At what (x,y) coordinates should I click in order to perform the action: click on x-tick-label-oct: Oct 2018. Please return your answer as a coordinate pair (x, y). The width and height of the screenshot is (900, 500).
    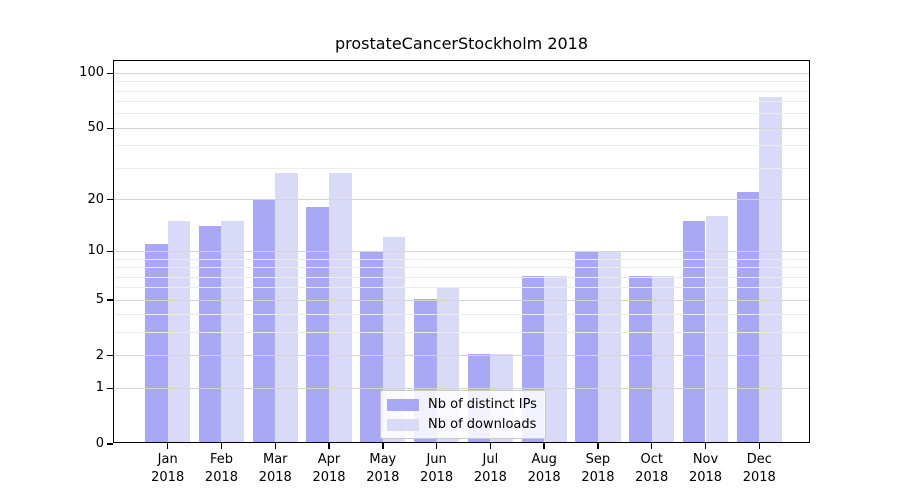
    Looking at the image, I should click on (652, 468).